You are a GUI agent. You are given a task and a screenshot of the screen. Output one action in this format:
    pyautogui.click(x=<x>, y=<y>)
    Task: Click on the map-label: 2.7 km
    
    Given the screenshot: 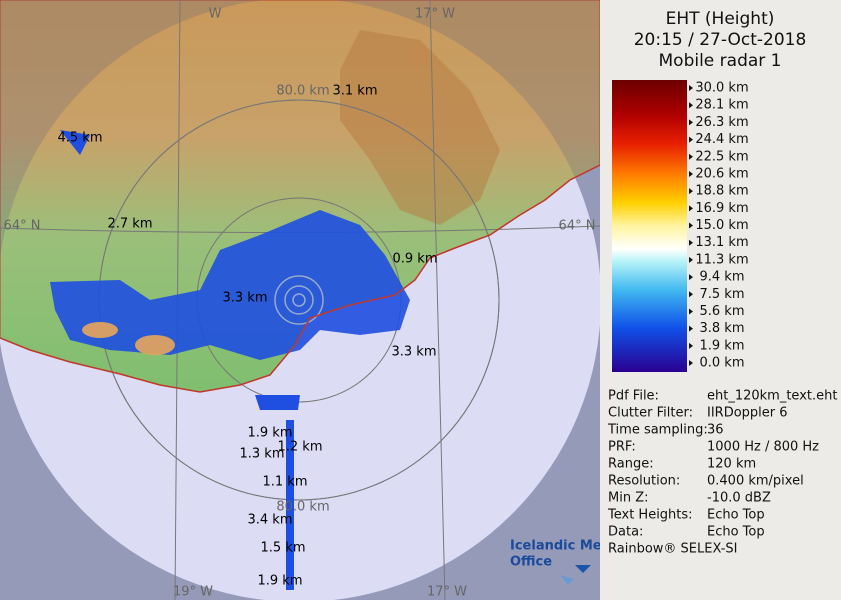 What is the action you would take?
    pyautogui.click(x=130, y=224)
    